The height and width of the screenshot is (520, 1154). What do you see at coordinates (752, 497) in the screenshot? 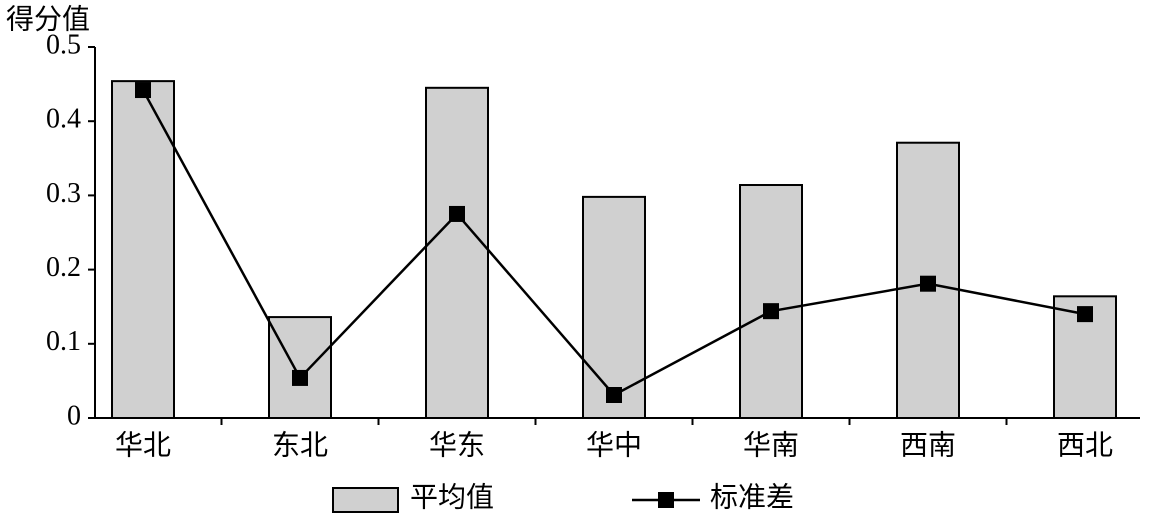
I see `legend-label: 标准差` at bounding box center [752, 497].